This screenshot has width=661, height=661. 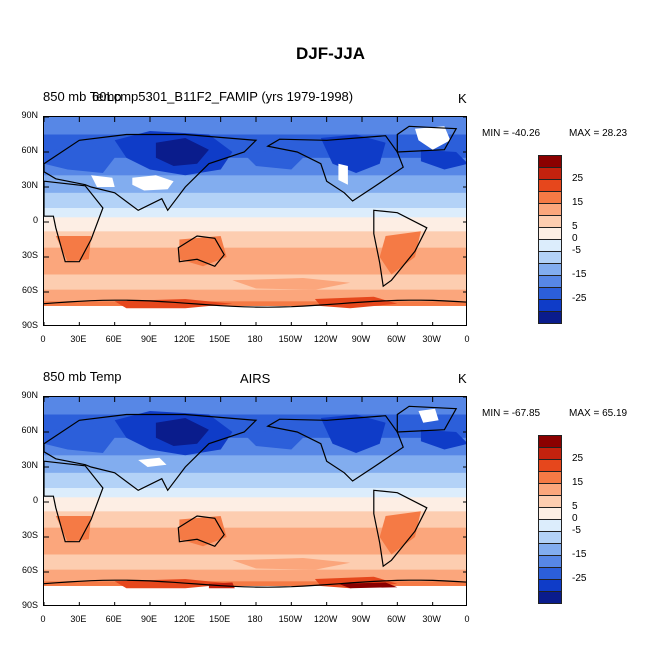 I want to click on colorbar-label: -15, so click(x=579, y=274).